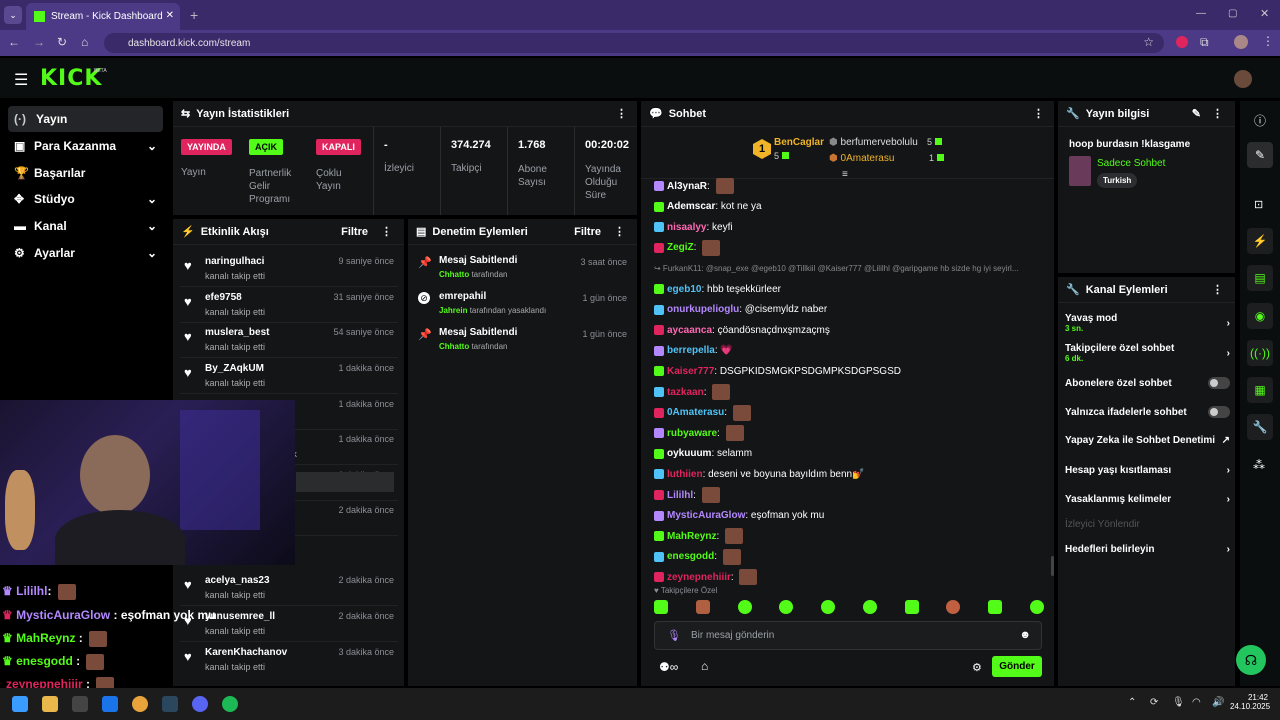  Describe the element at coordinates (140, 704) in the screenshot. I see `chrome-icon` at that location.